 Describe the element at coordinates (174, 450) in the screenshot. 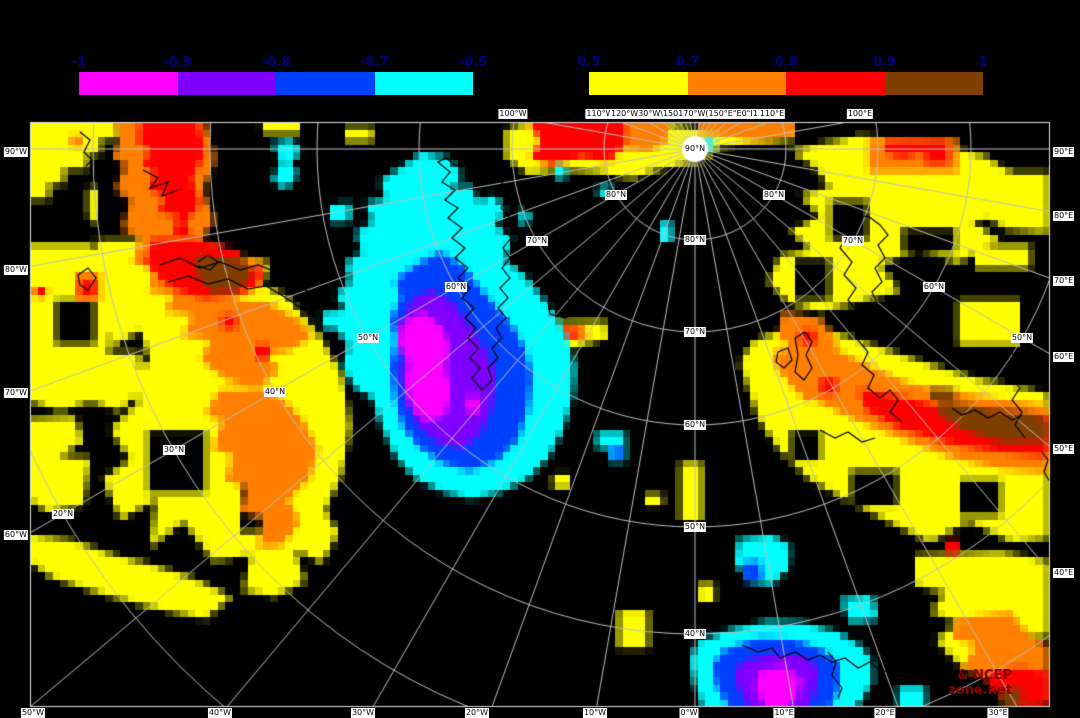

I see `lat-label: 30°N` at that location.